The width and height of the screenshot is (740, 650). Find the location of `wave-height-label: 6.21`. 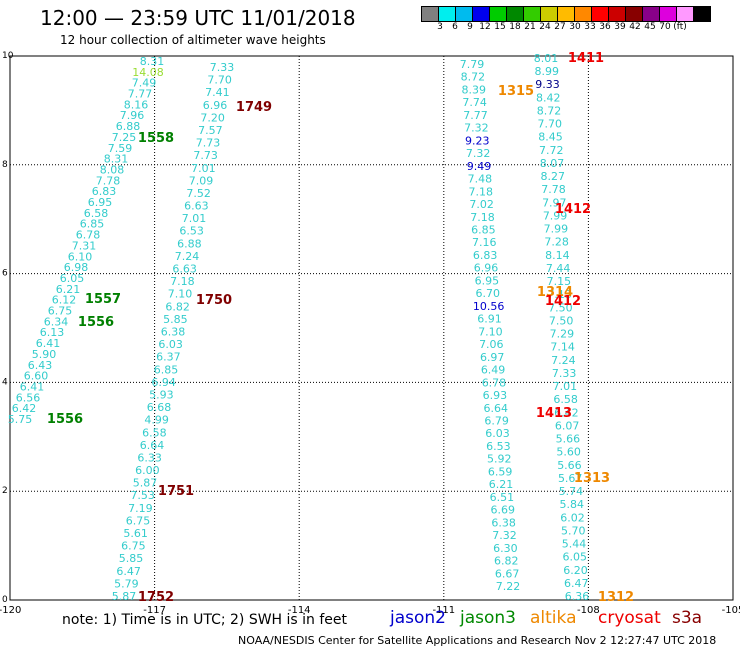

wave-height-label: 6.21 is located at coordinates (68, 289).